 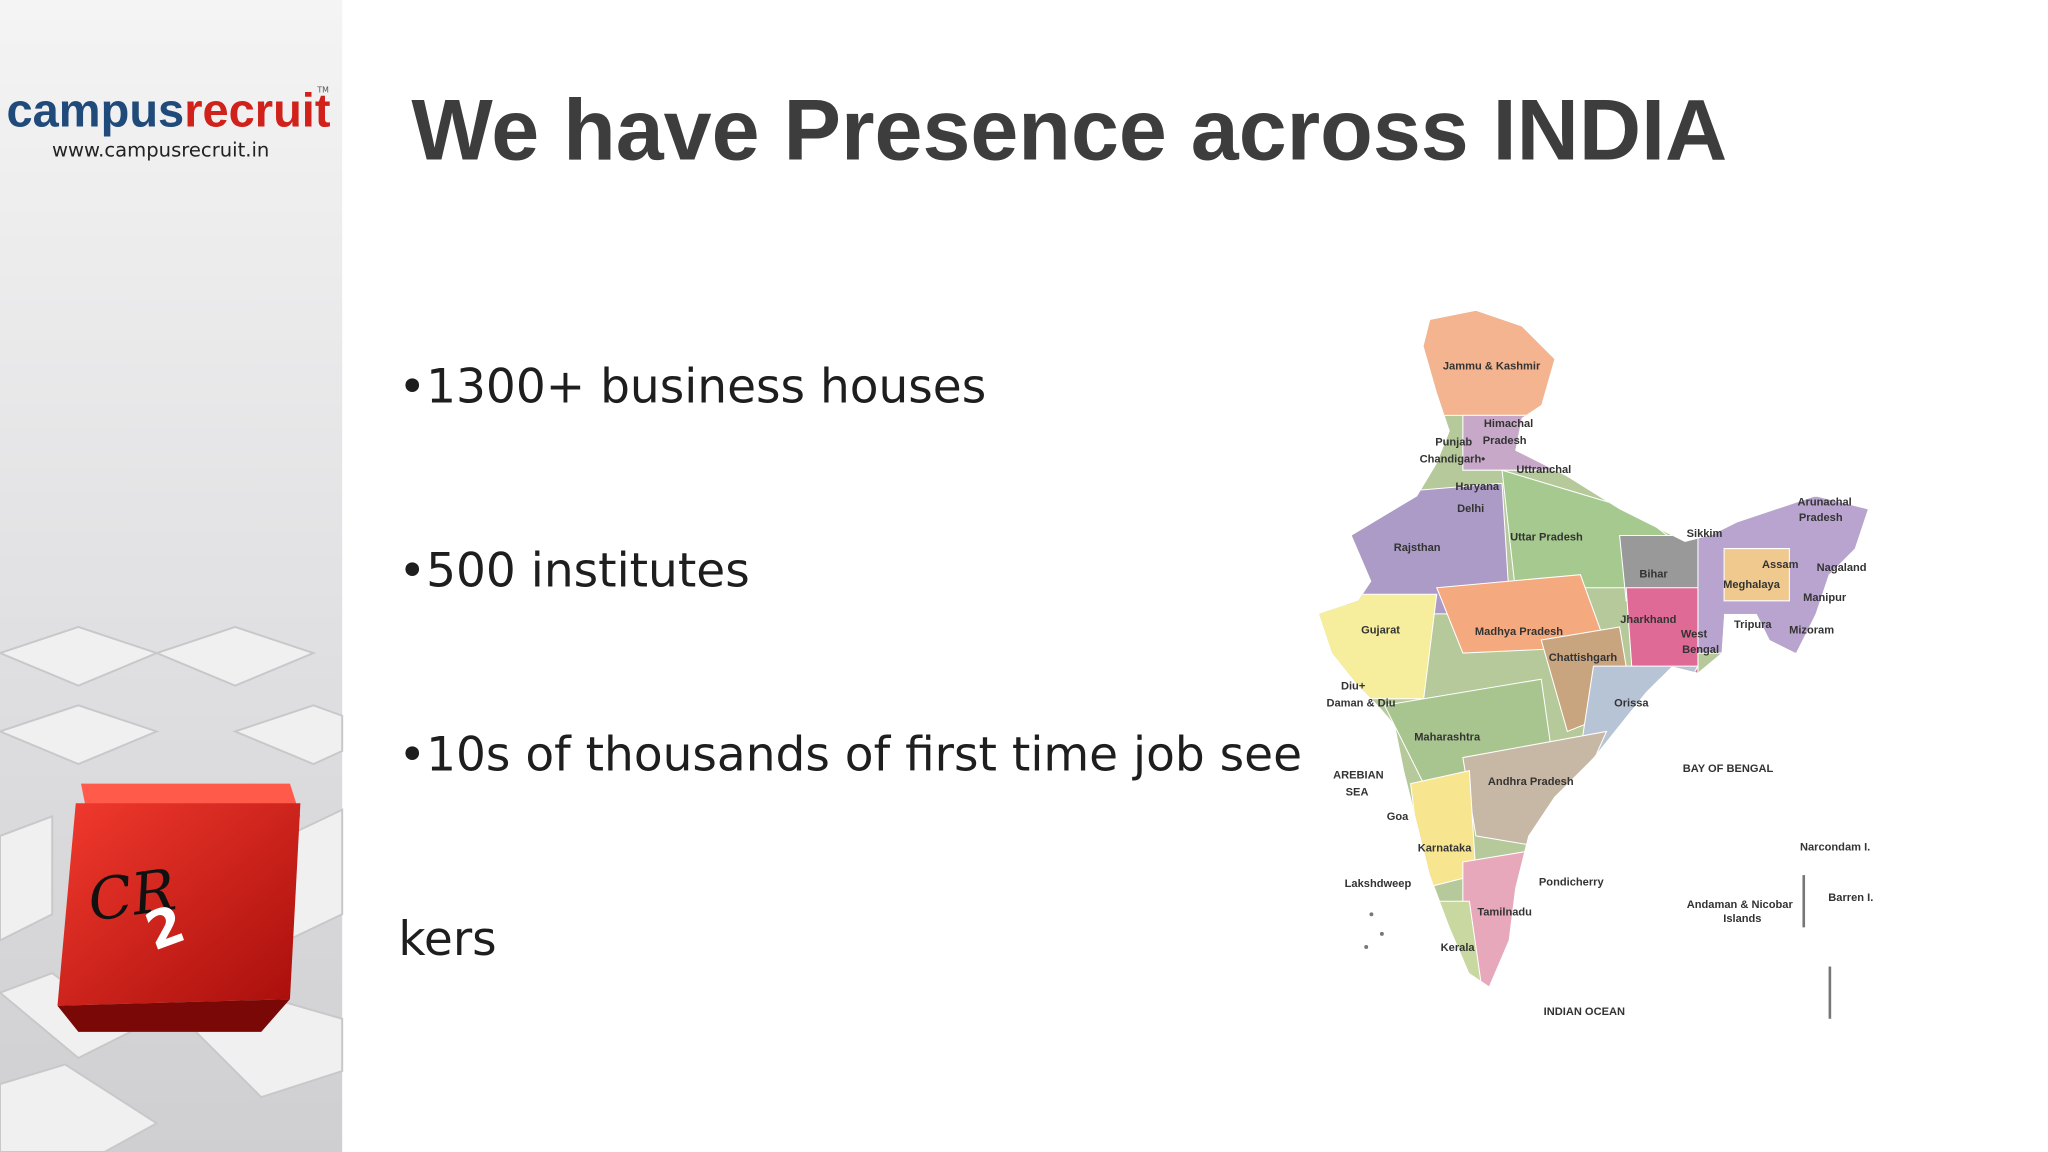 I want to click on islands, so click(x=1598, y=947).